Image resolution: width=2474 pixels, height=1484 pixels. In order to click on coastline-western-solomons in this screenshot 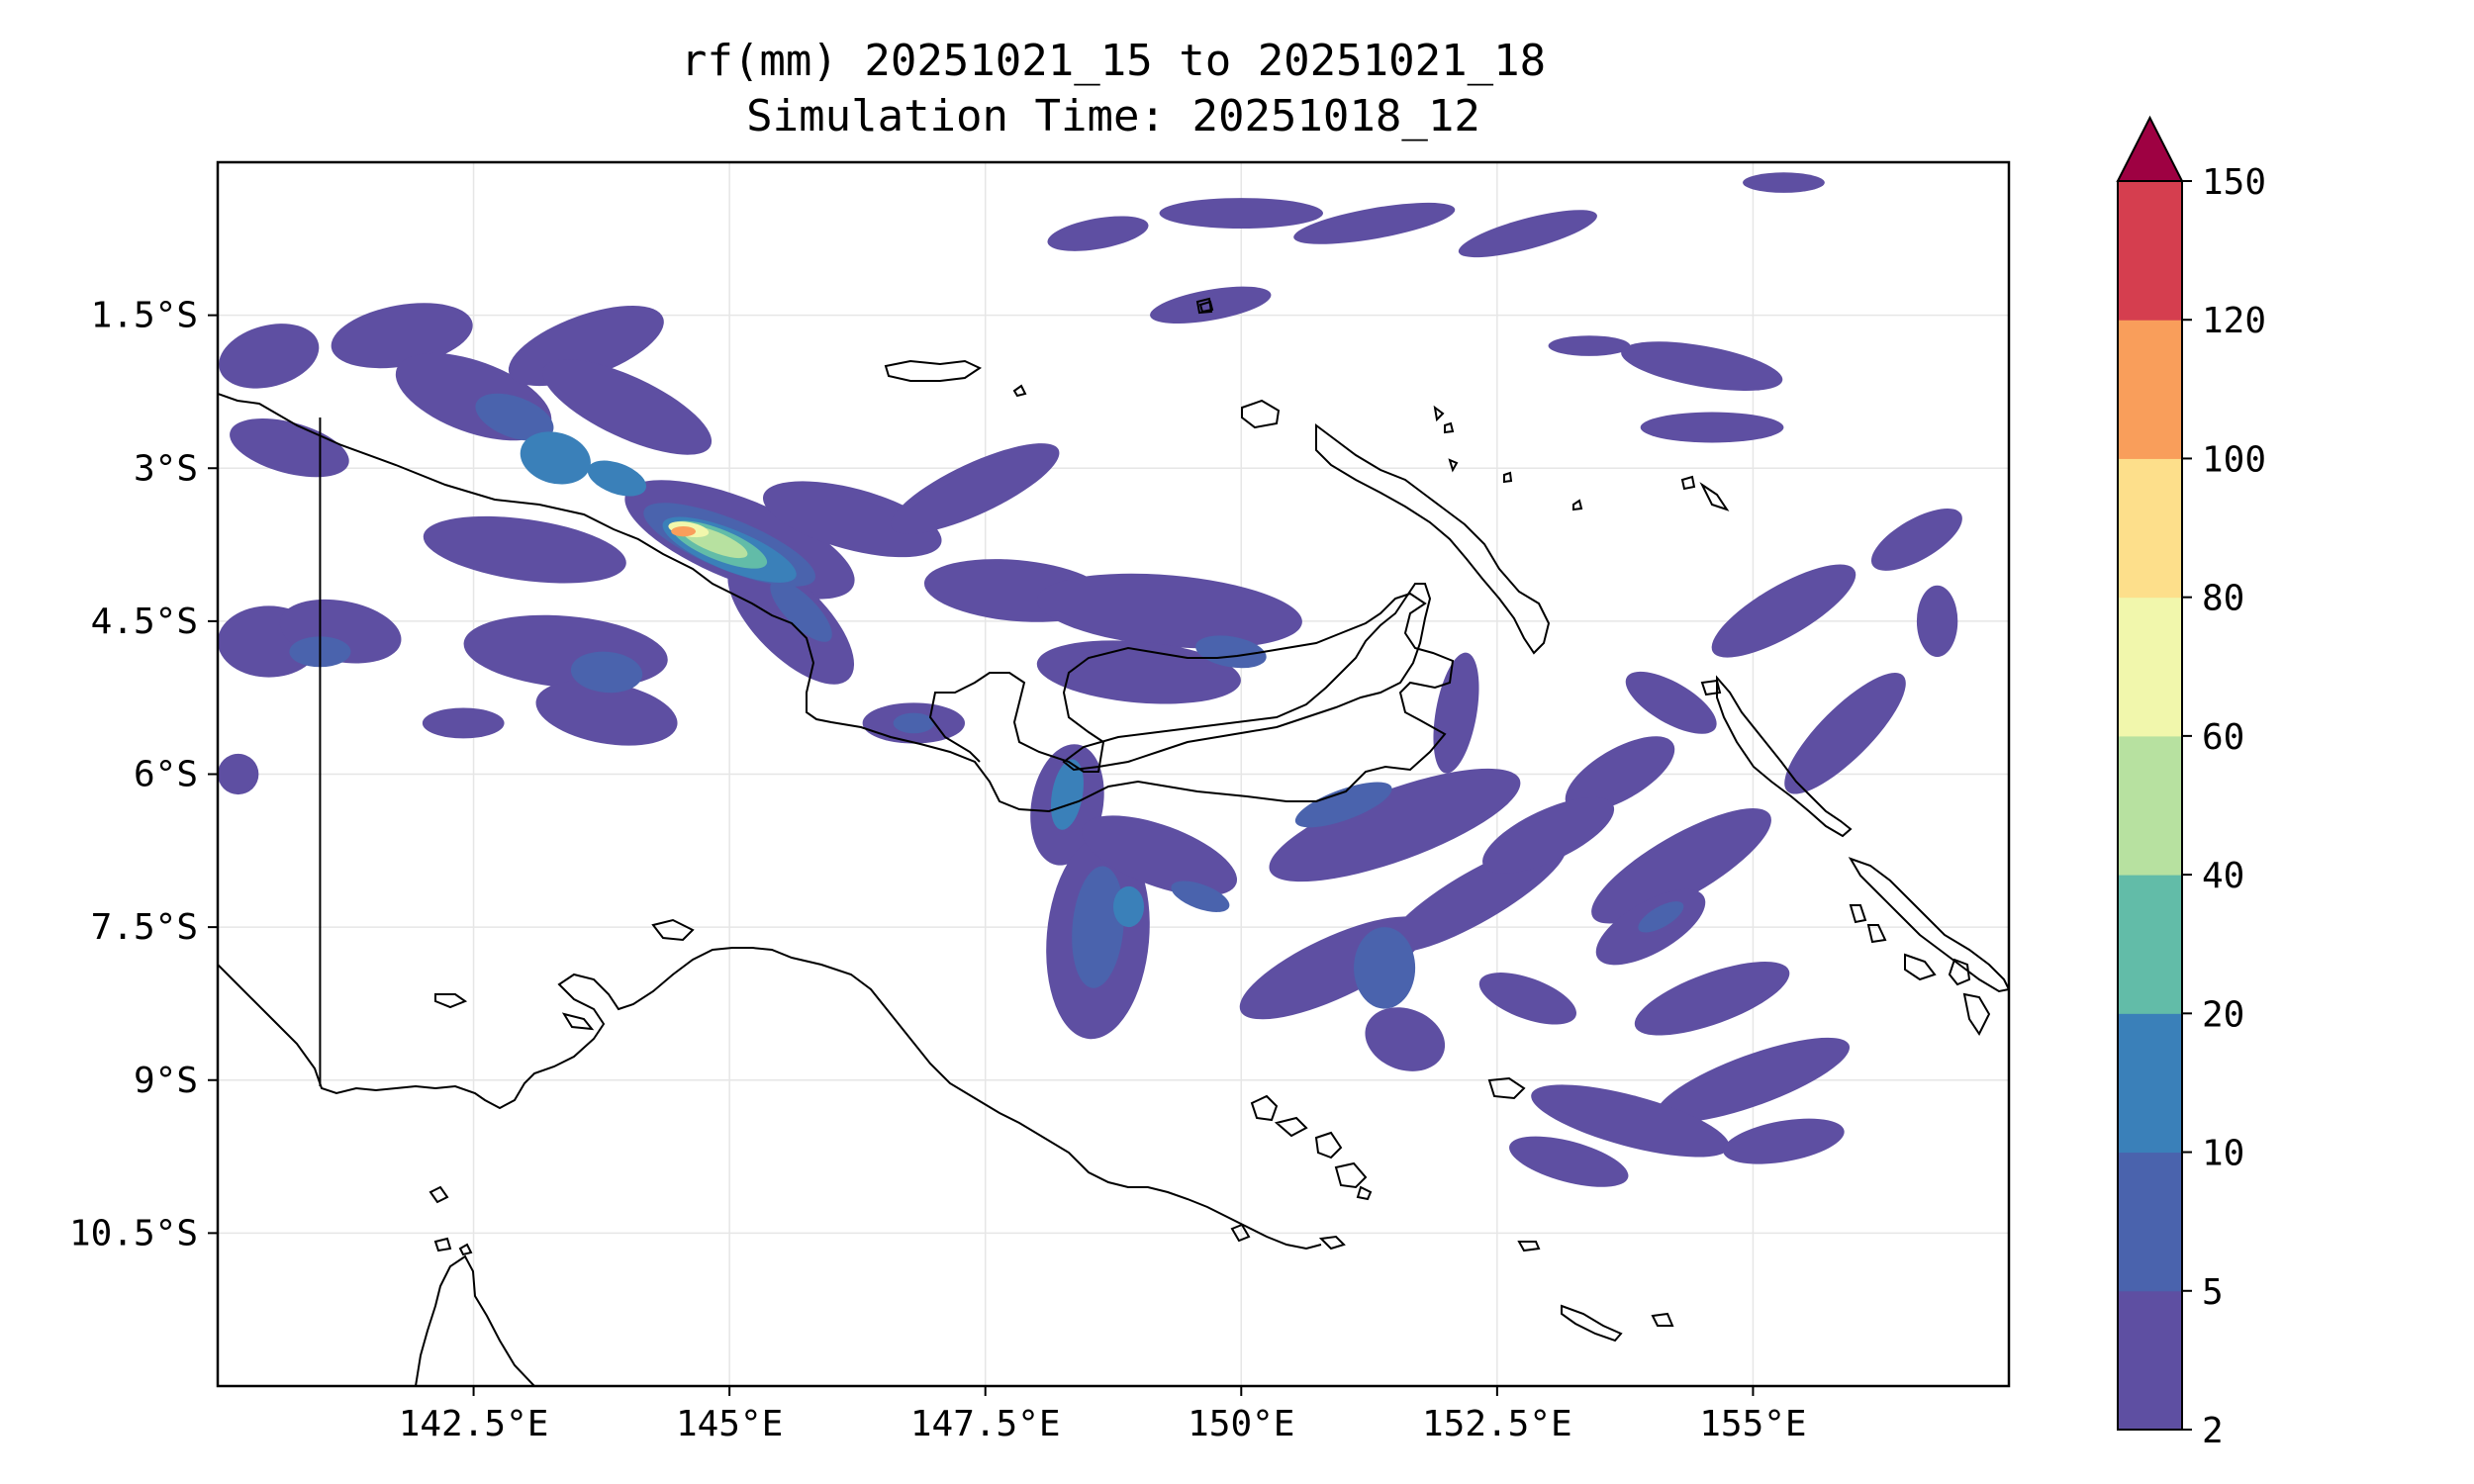, I will do `click(1868, 924)`.